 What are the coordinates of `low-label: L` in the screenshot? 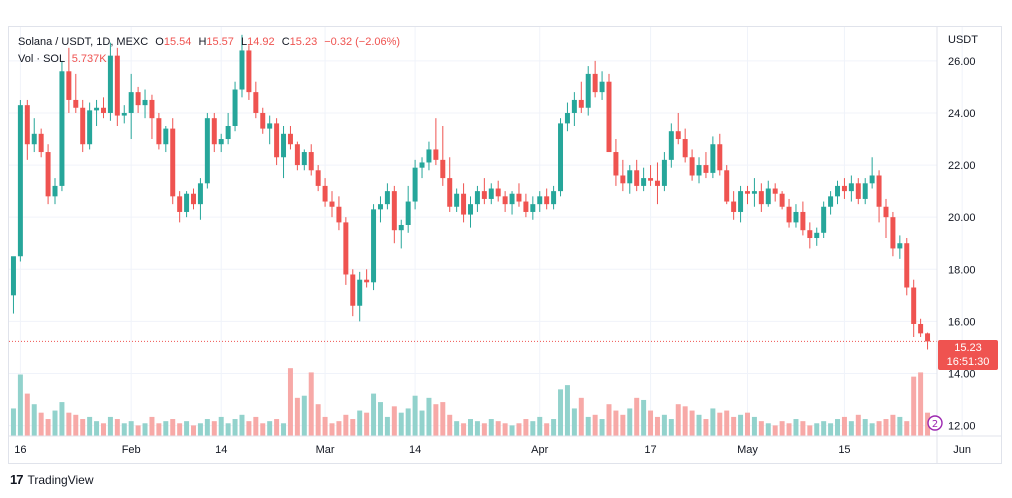 It's located at (244, 42).